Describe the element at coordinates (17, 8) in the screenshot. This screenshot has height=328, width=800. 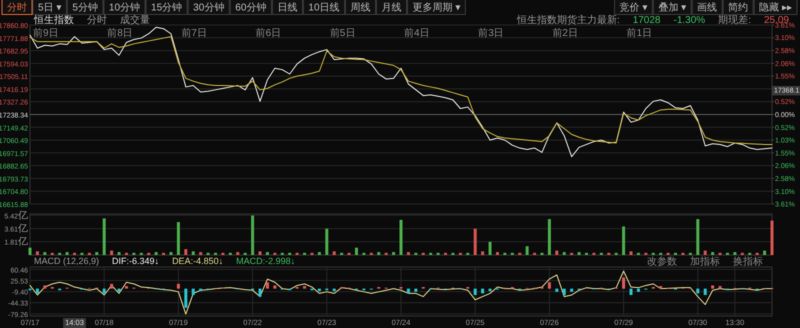
I see `text: 分时` at that location.